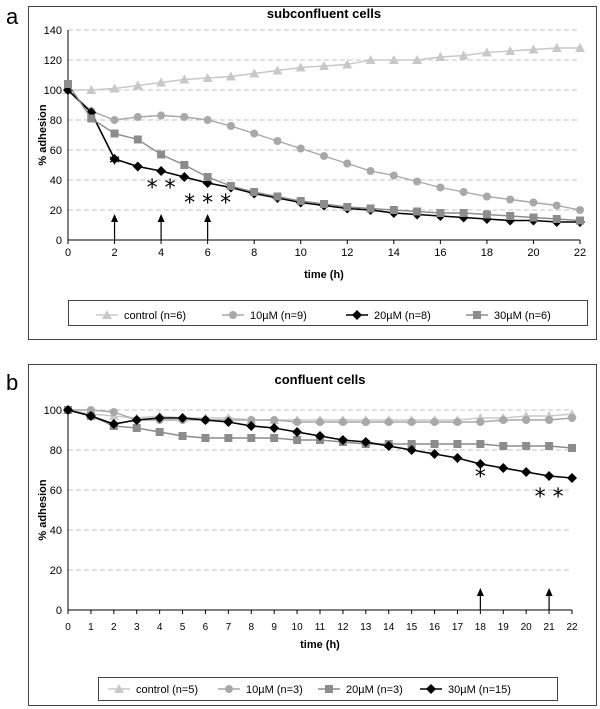 Image resolution: width=600 pixels, height=709 pixels. What do you see at coordinates (183, 627) in the screenshot?
I see `panel-b-x-tick-label: 5` at bounding box center [183, 627].